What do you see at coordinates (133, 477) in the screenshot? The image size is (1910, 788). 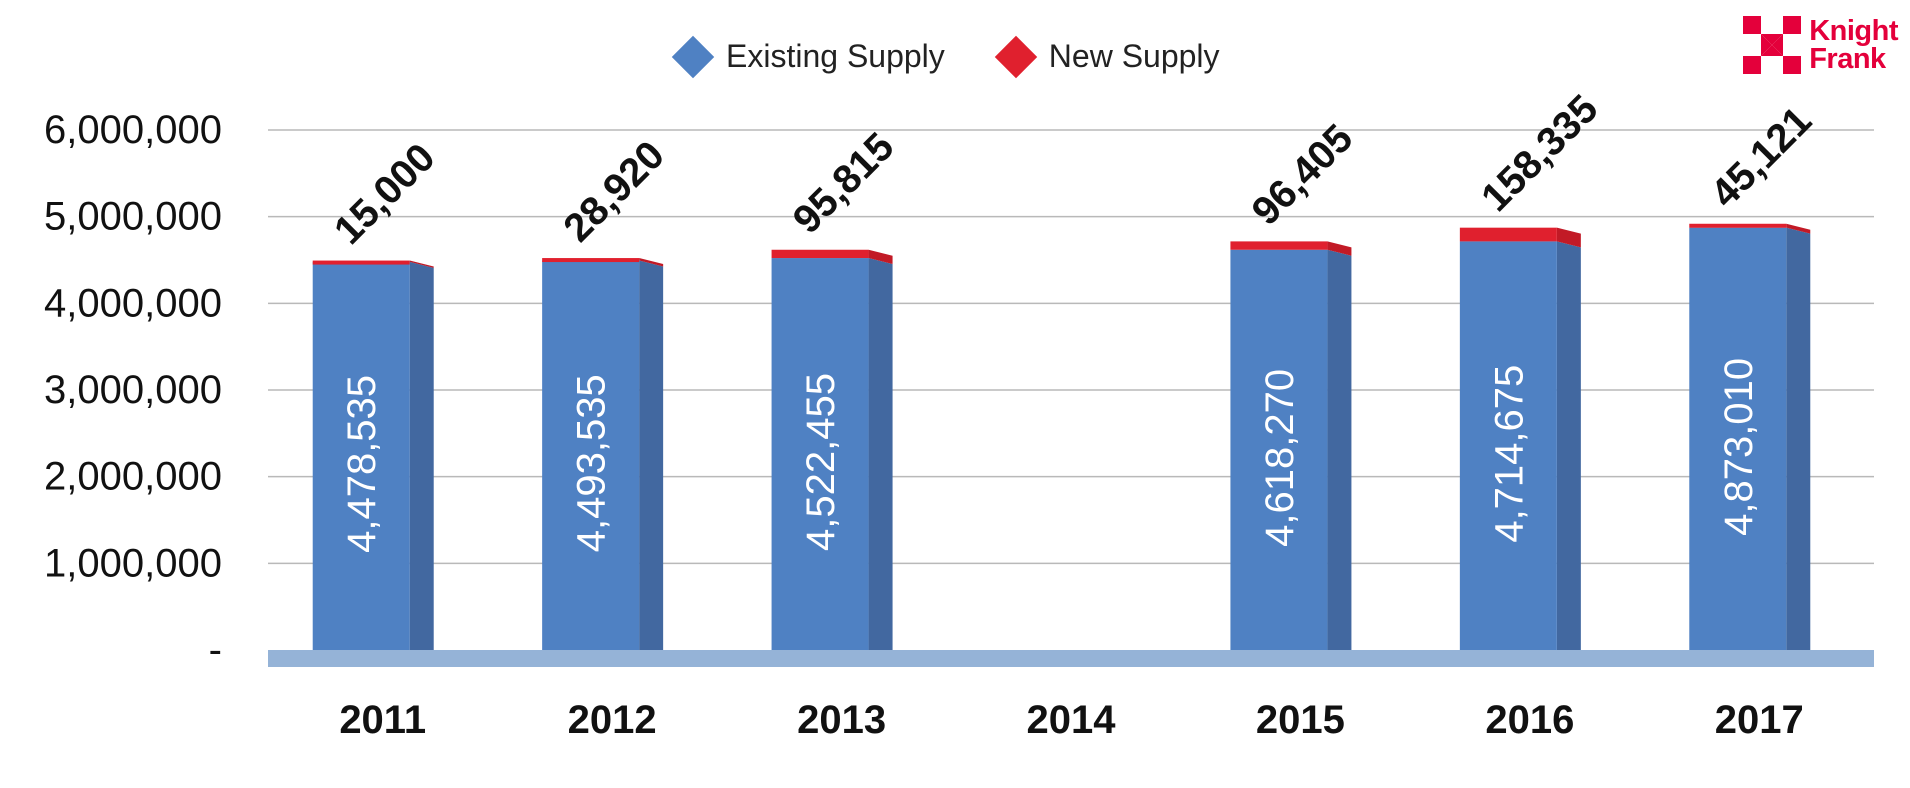 I see `y-tick-label: 2,000,000` at bounding box center [133, 477].